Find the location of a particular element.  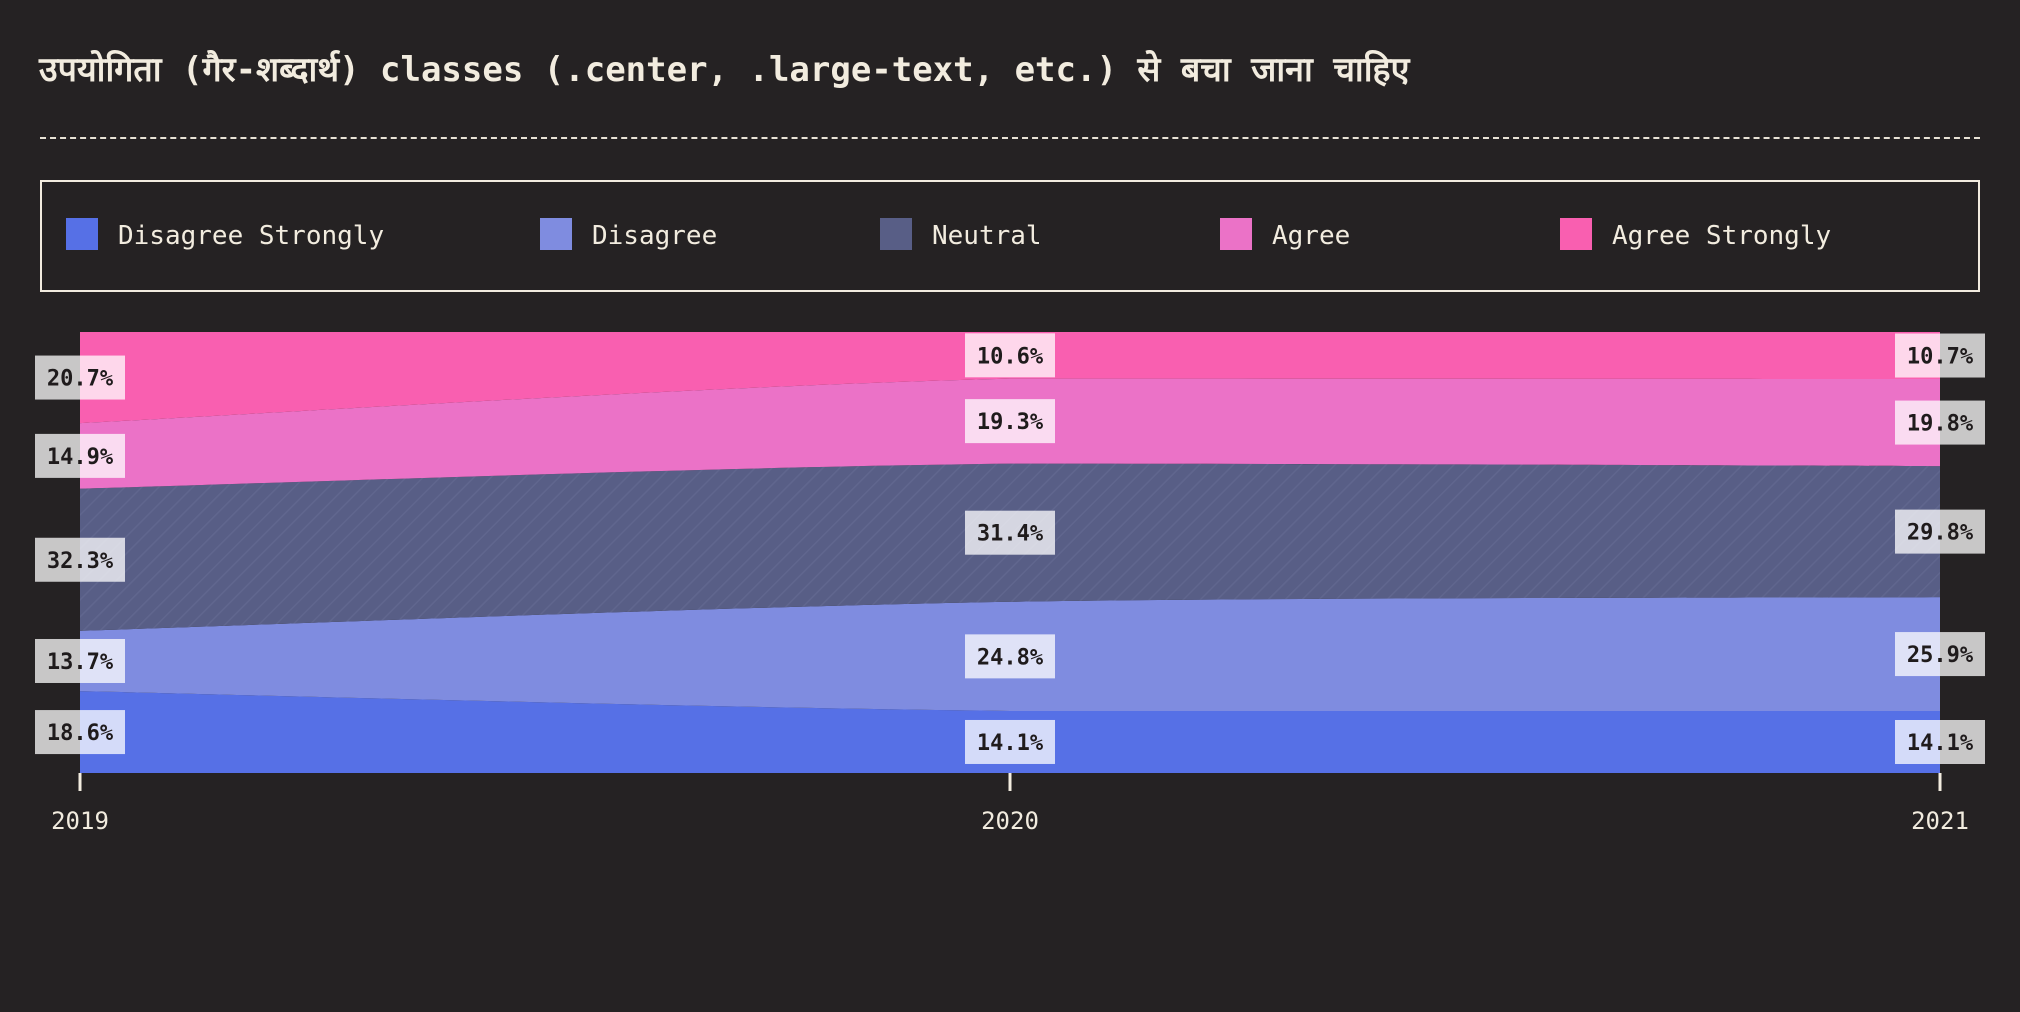

svg-text: 31.4% is located at coordinates (1010, 534).